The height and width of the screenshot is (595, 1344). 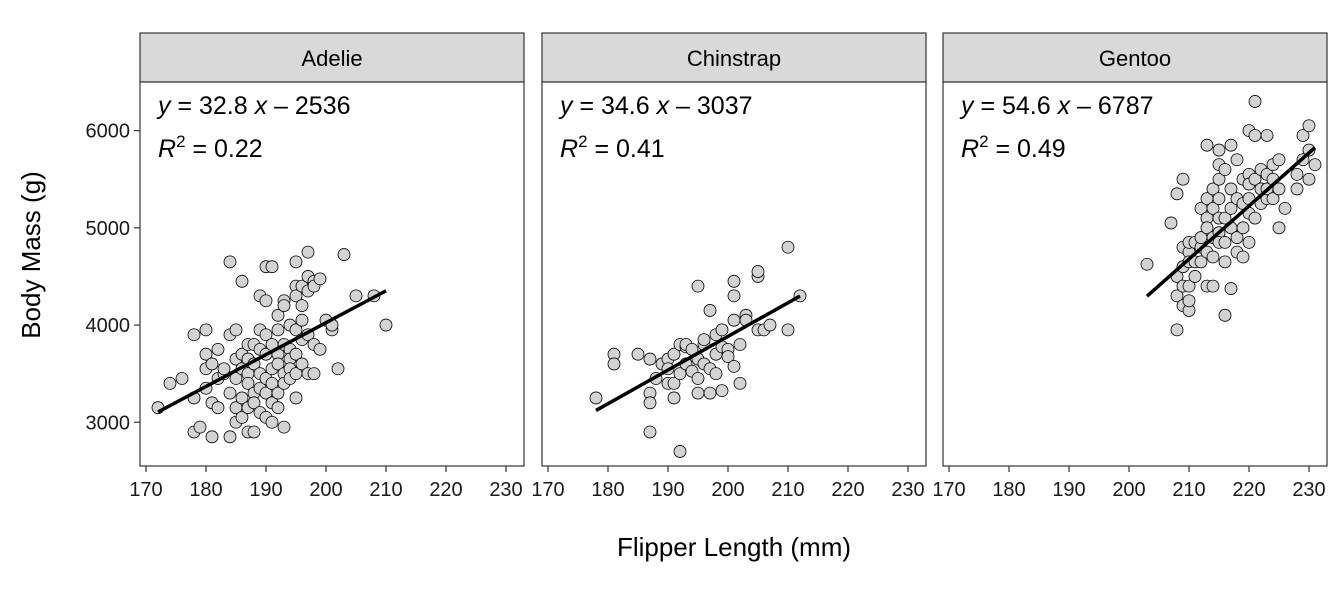 What do you see at coordinates (1013, 147) in the screenshot?
I see `r-squared-label: R2 = 0.49` at bounding box center [1013, 147].